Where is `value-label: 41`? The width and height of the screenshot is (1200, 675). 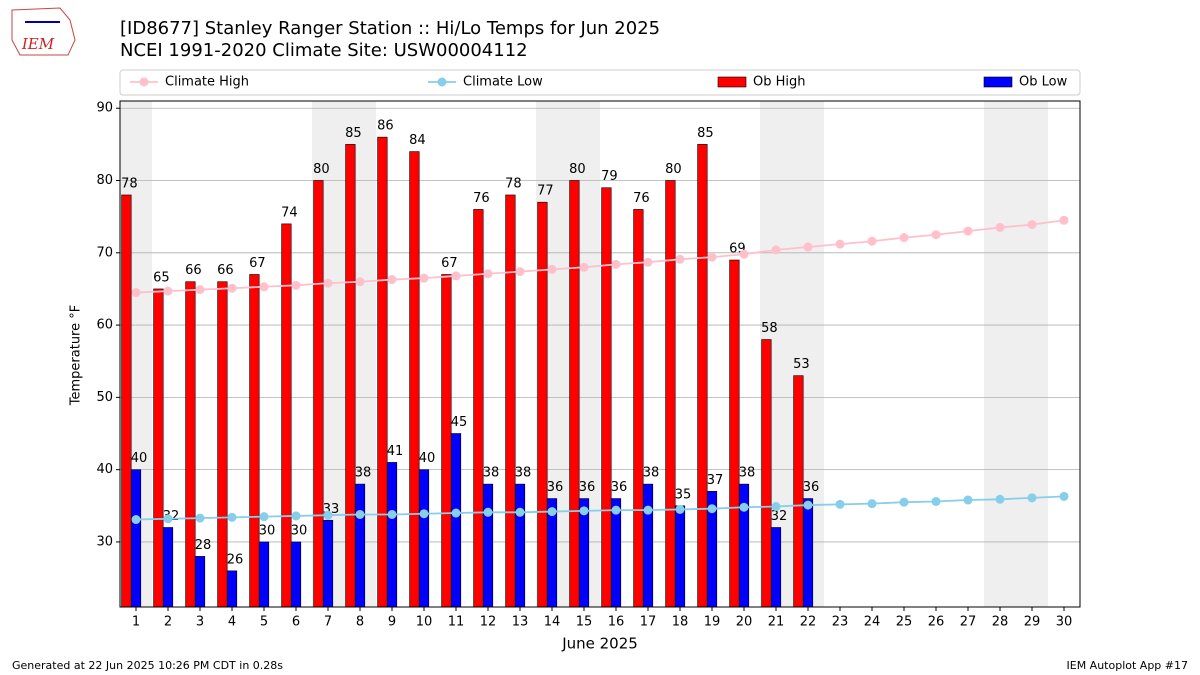
value-label: 41 is located at coordinates (395, 451).